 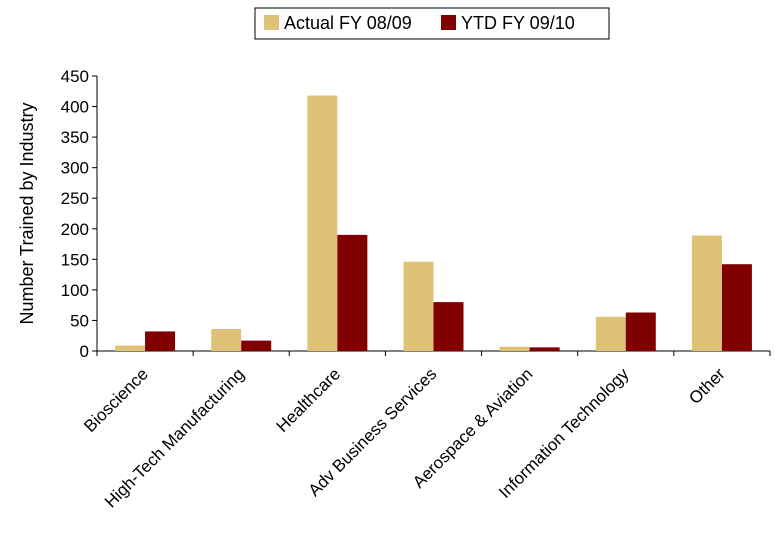 I want to click on y-tick-label: 150, so click(x=75, y=259).